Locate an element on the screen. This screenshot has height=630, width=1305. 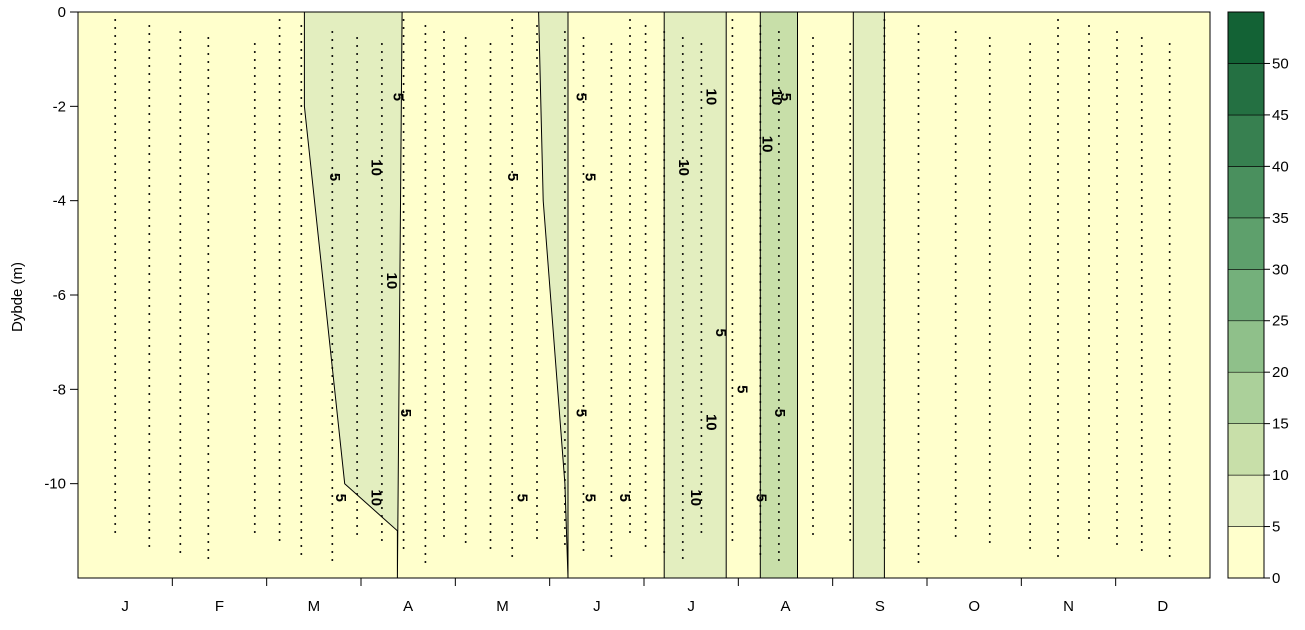
x-tick-label: A is located at coordinates (408, 606).